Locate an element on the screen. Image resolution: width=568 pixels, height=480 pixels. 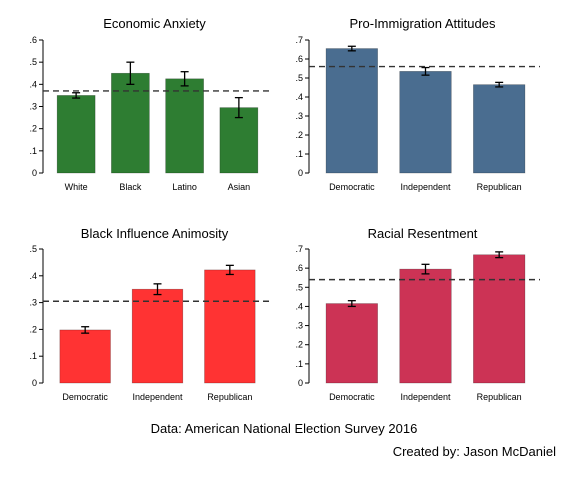
credit-note: Created by: Jason McDaniel is located at coordinates (474, 451).